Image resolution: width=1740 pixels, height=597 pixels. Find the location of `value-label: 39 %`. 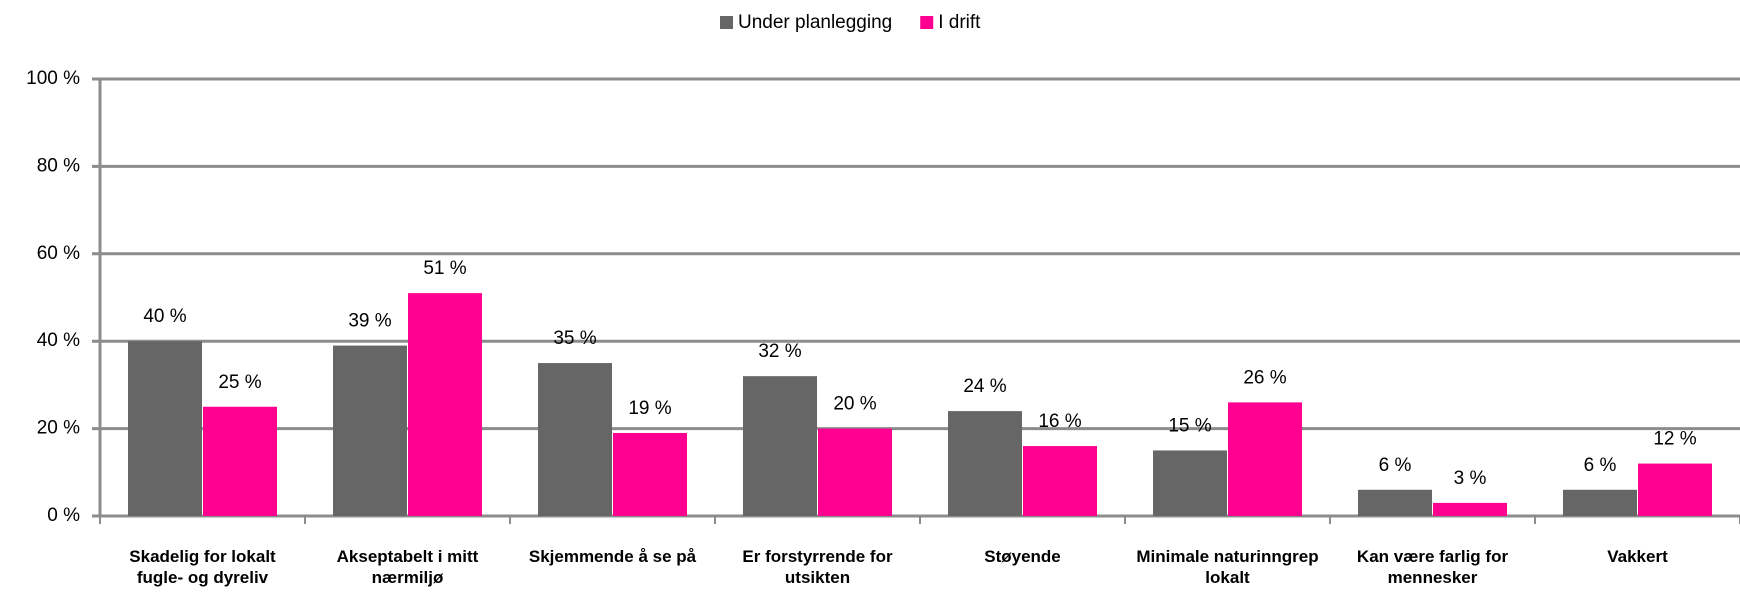

value-label: 39 % is located at coordinates (369, 321).